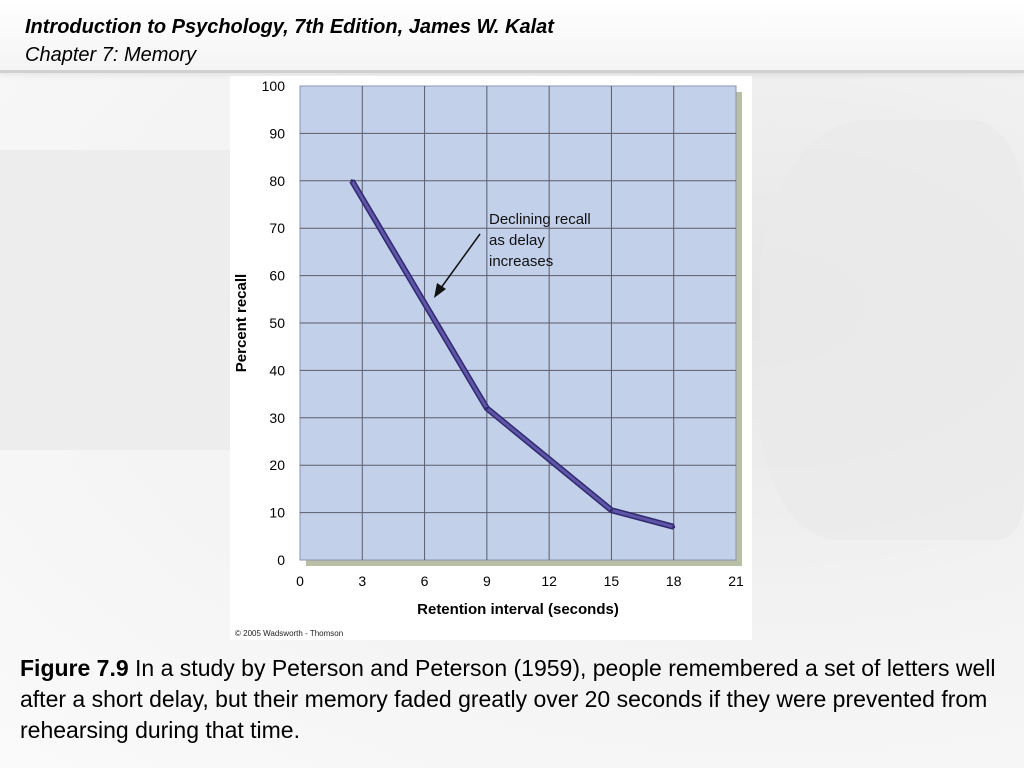 This screenshot has width=1024, height=768. Describe the element at coordinates (440, 290) in the screenshot. I see `annotation-arrow-head` at that location.